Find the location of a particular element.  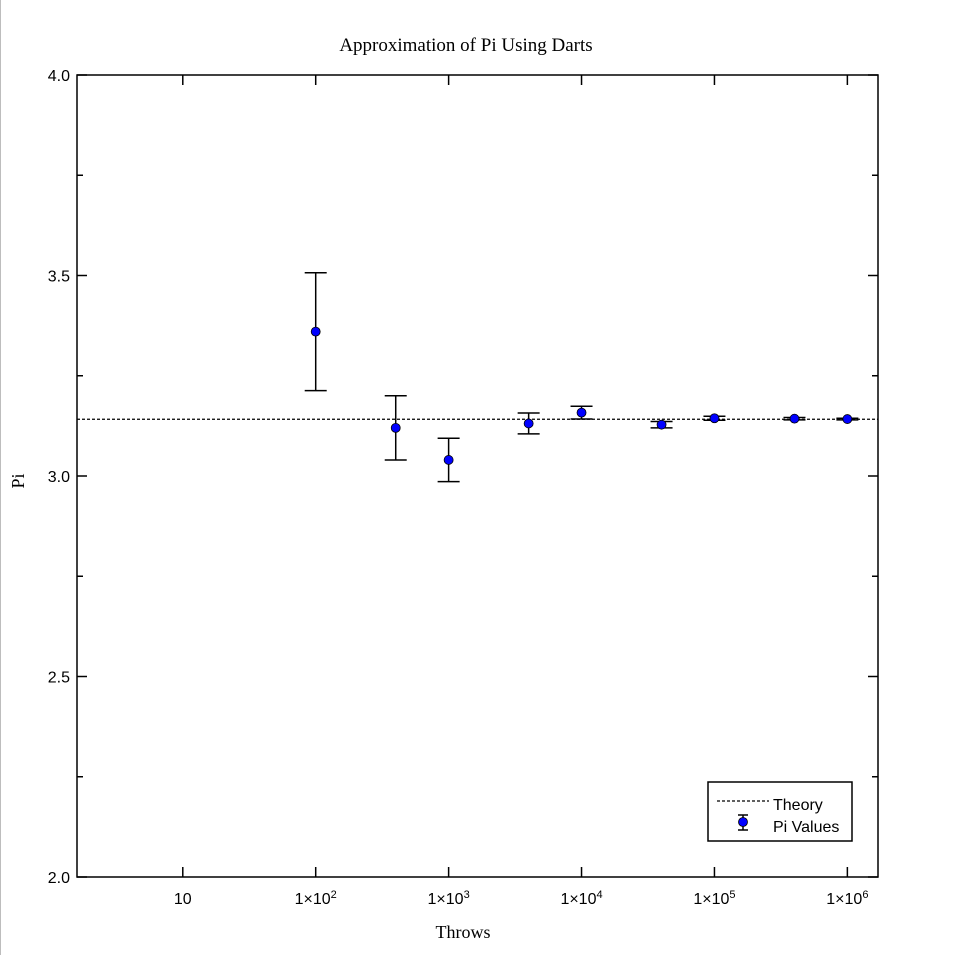

y-tick-label: 2.5 is located at coordinates (59, 678).